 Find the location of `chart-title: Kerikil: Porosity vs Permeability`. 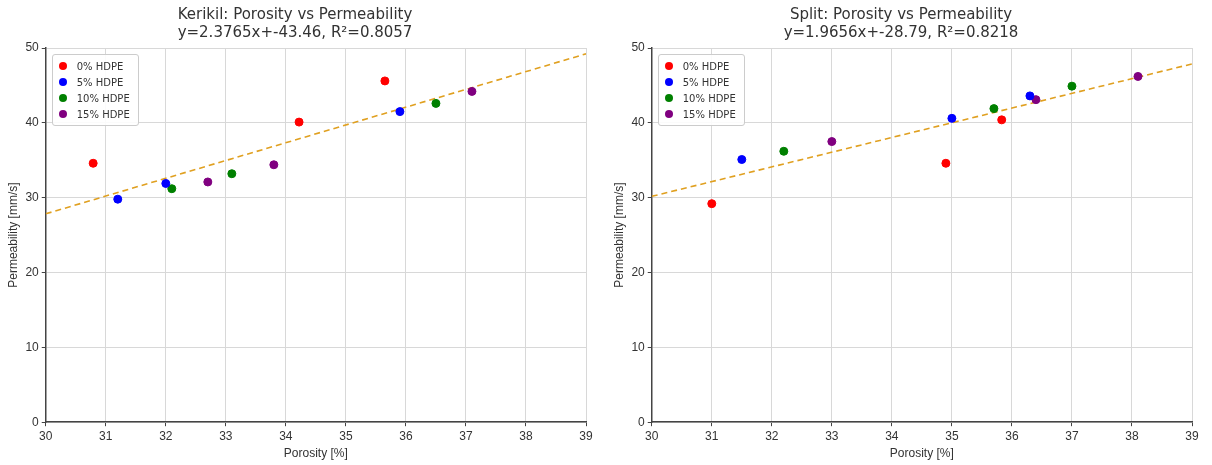

chart-title: Kerikil: Porosity vs Permeability is located at coordinates (295, 13).